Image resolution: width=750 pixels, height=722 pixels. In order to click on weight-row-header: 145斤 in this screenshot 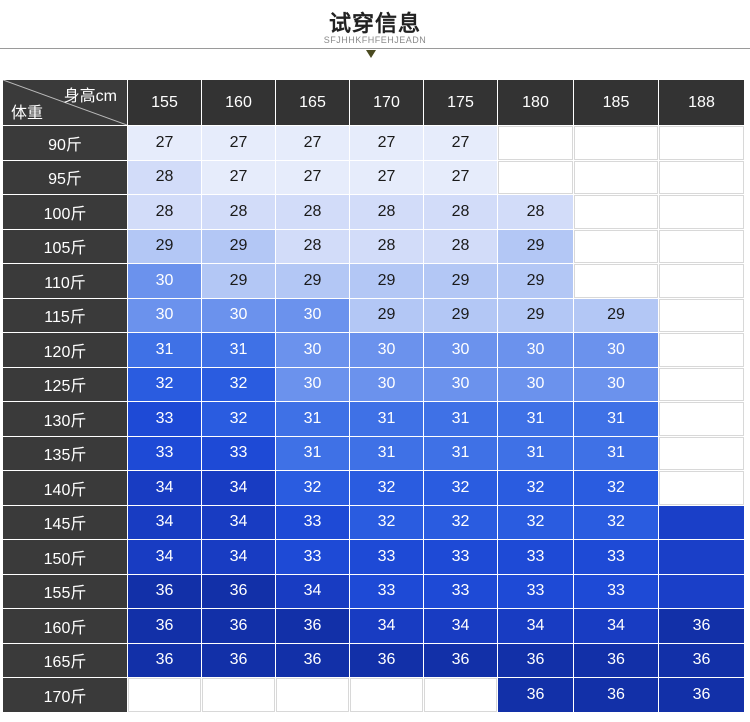, I will do `click(65, 522)`.